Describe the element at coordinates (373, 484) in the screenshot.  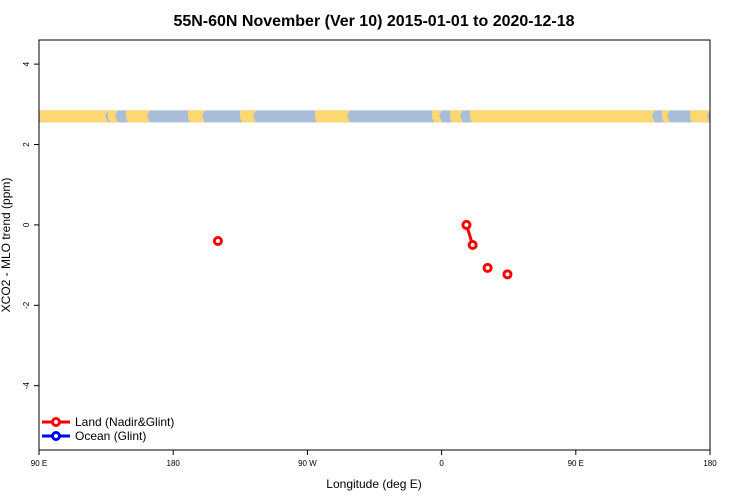
I see `x-axis-label: Longitude (deg E)` at that location.